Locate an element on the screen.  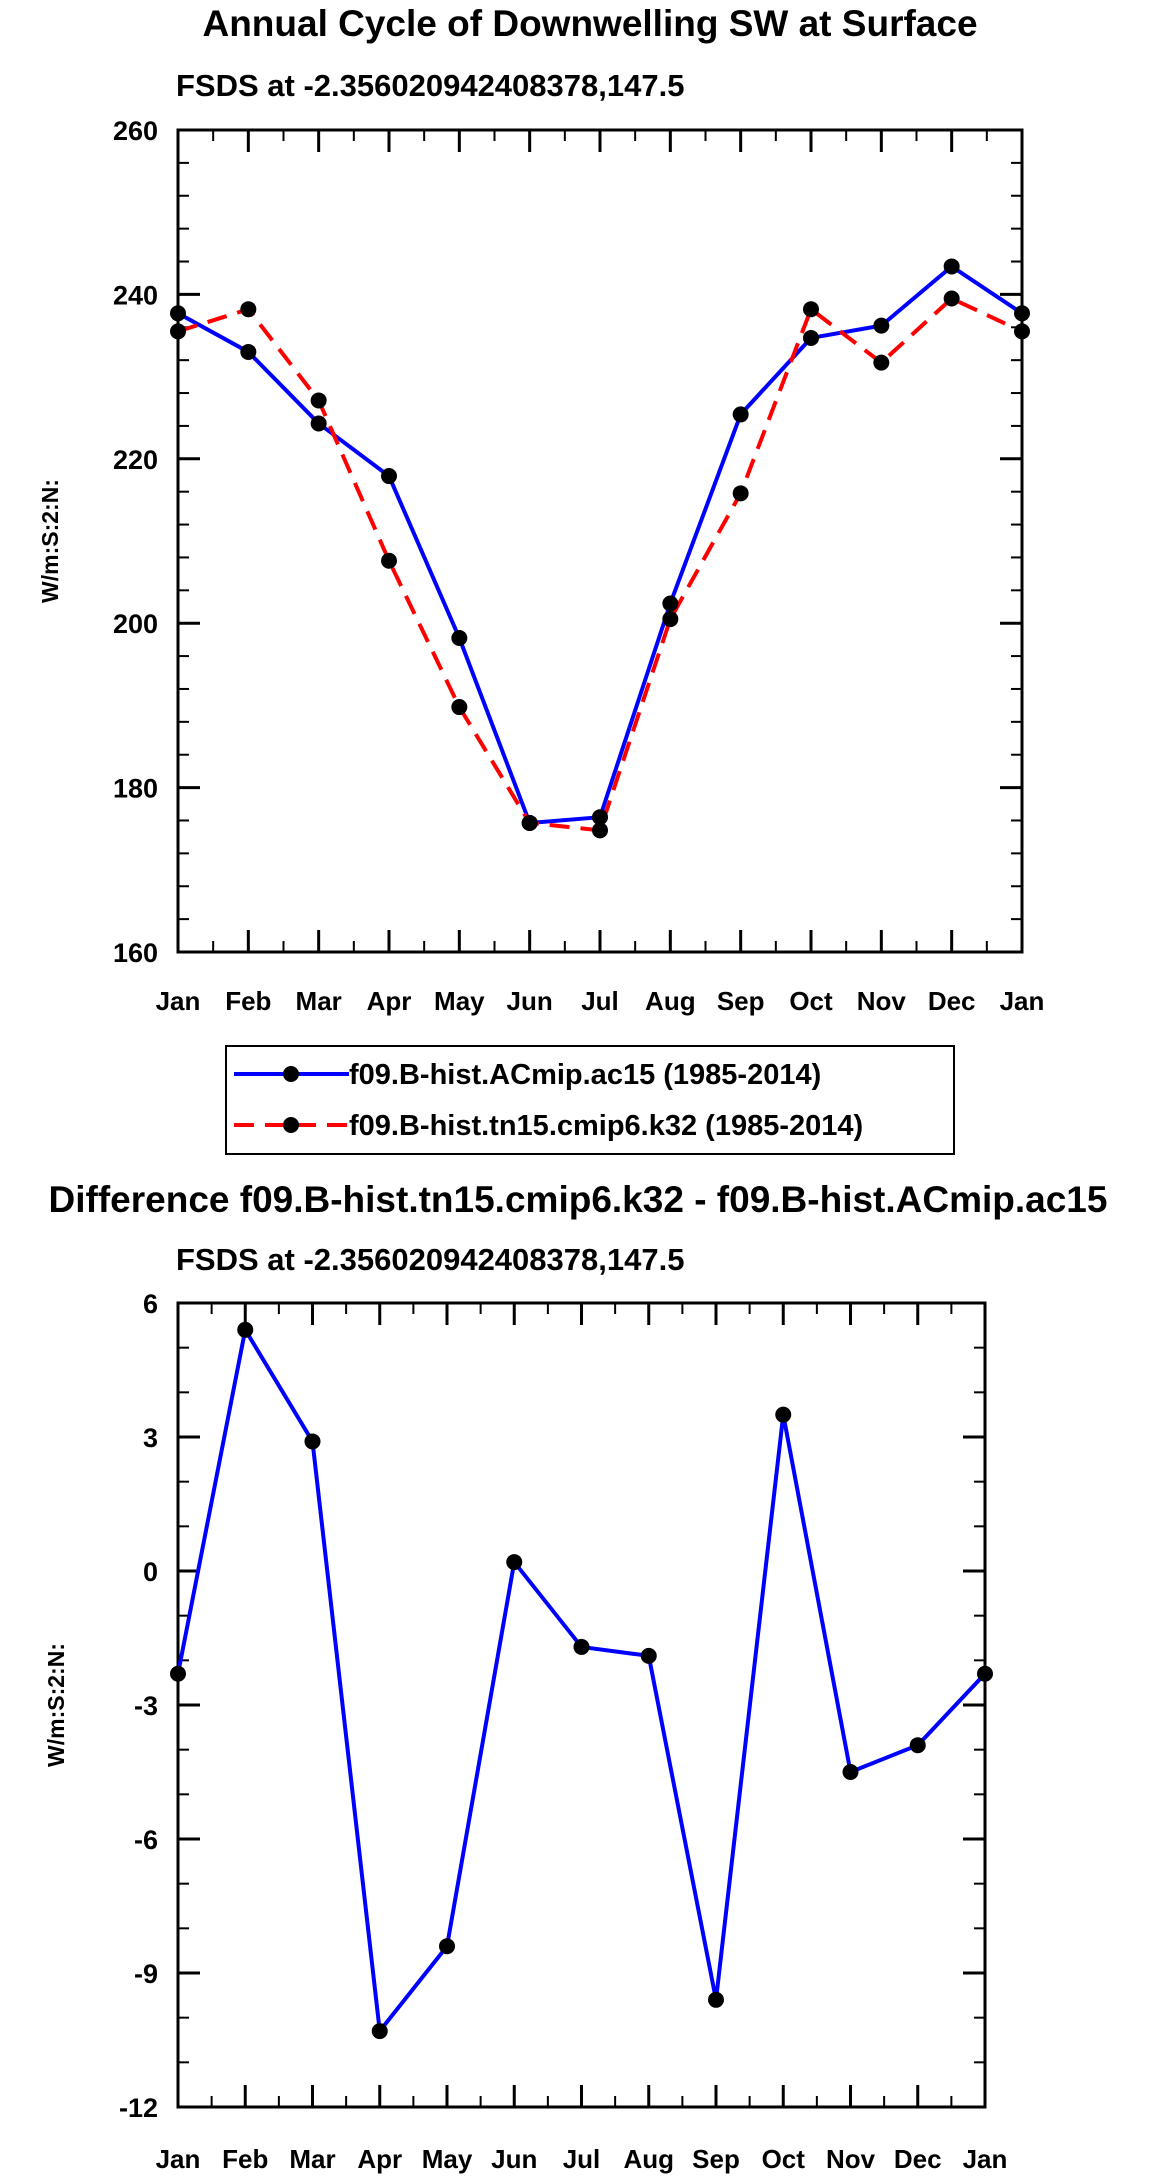
legend-label: f09.B-hist.tn15.cmip6.k32 (1985-2014) is located at coordinates (606, 1126).